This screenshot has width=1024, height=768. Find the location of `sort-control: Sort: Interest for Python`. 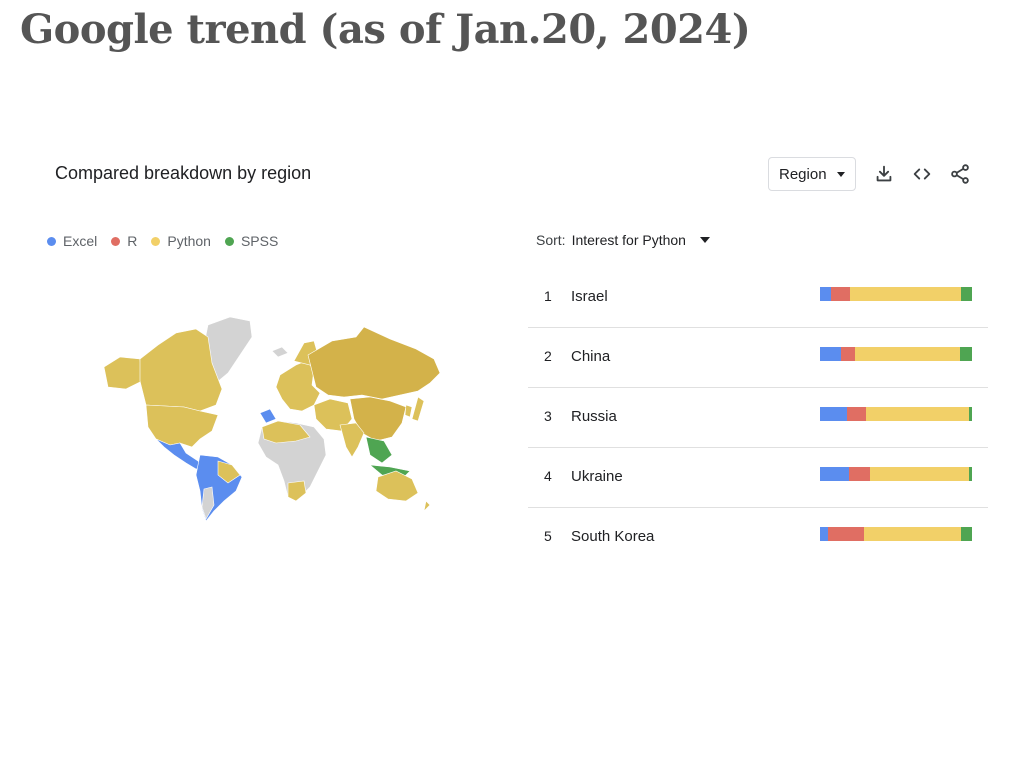

sort-control: Sort: Interest for Python is located at coordinates (623, 240).